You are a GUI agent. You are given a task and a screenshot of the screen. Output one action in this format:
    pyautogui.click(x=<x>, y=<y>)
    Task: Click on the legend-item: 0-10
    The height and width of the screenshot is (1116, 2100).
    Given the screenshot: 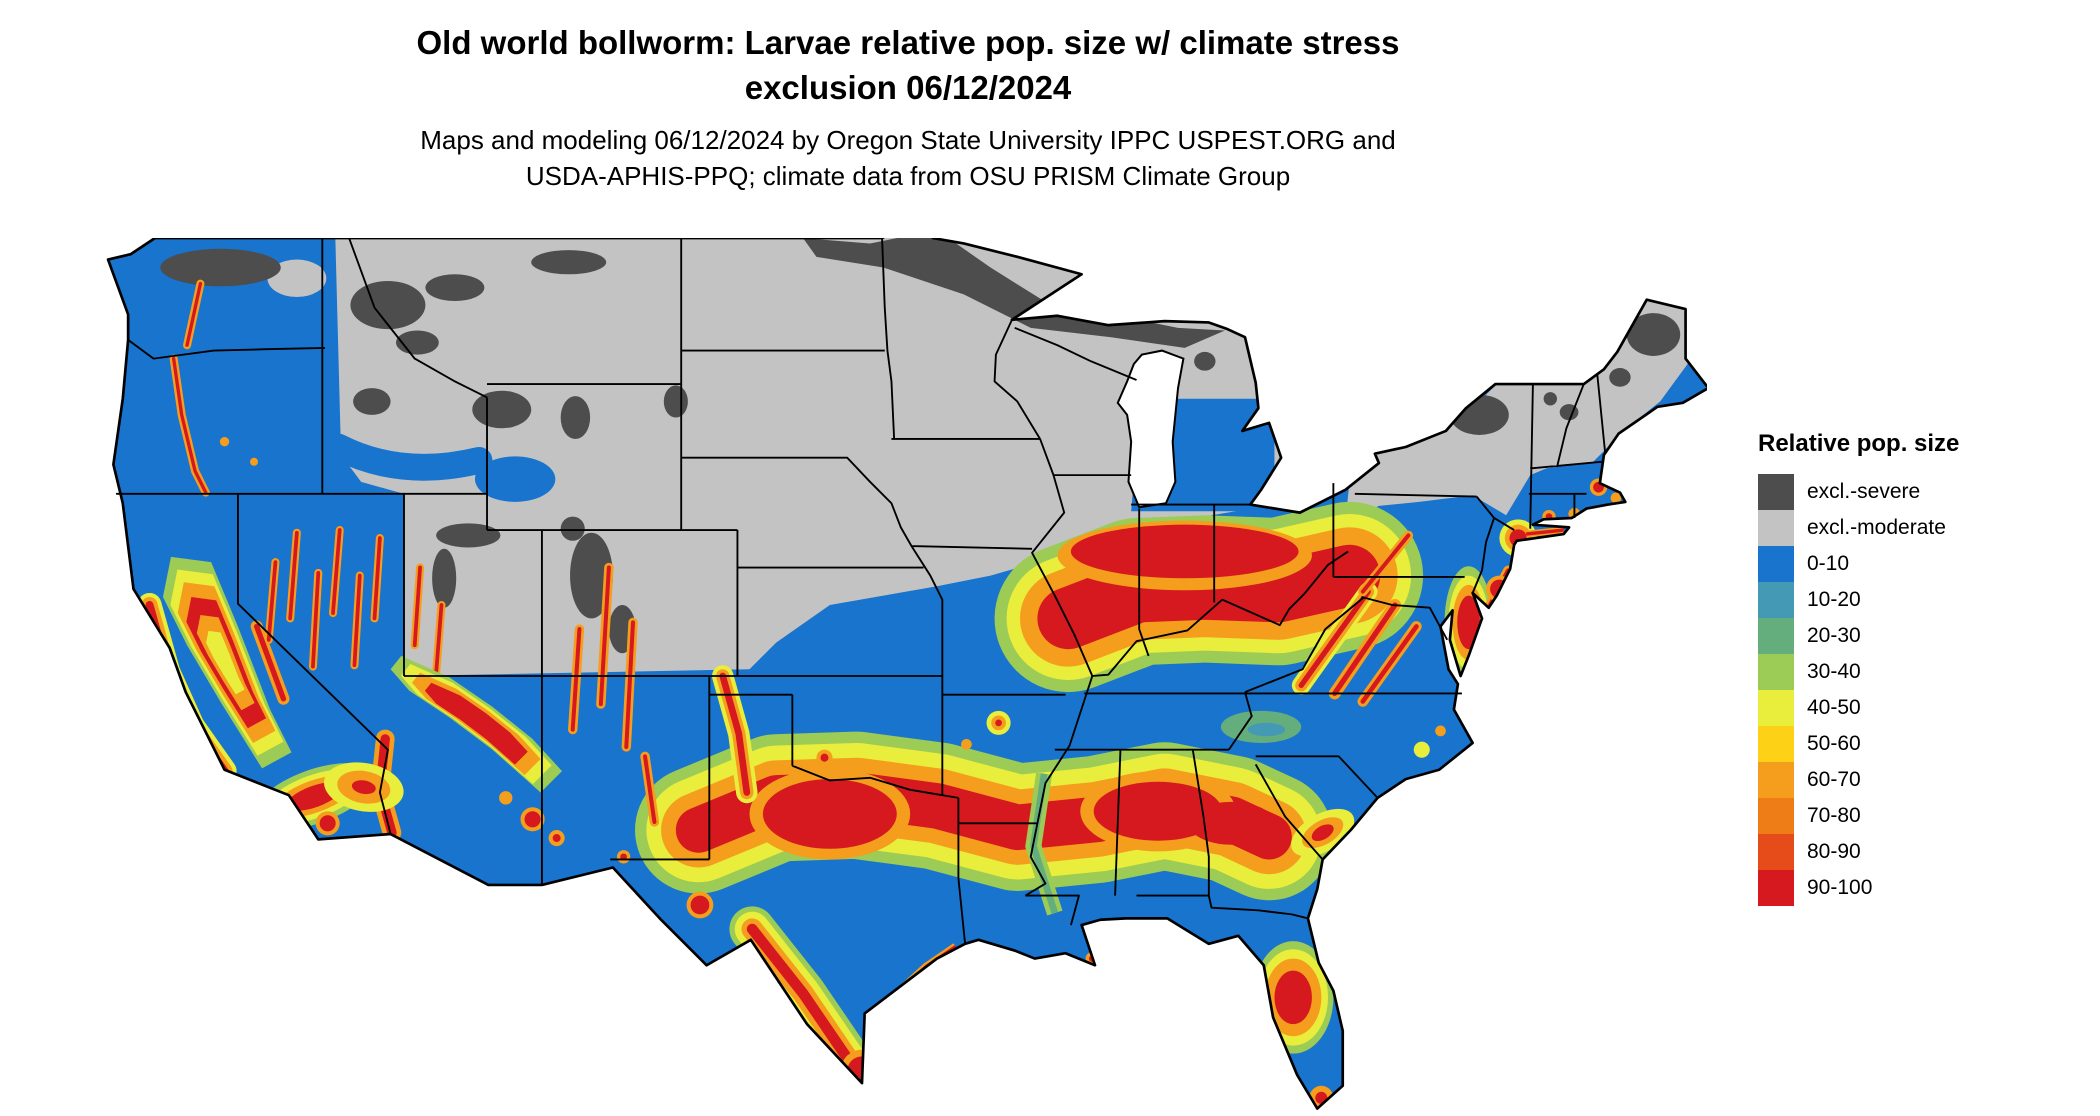 What is the action you would take?
    pyautogui.click(x=1923, y=564)
    